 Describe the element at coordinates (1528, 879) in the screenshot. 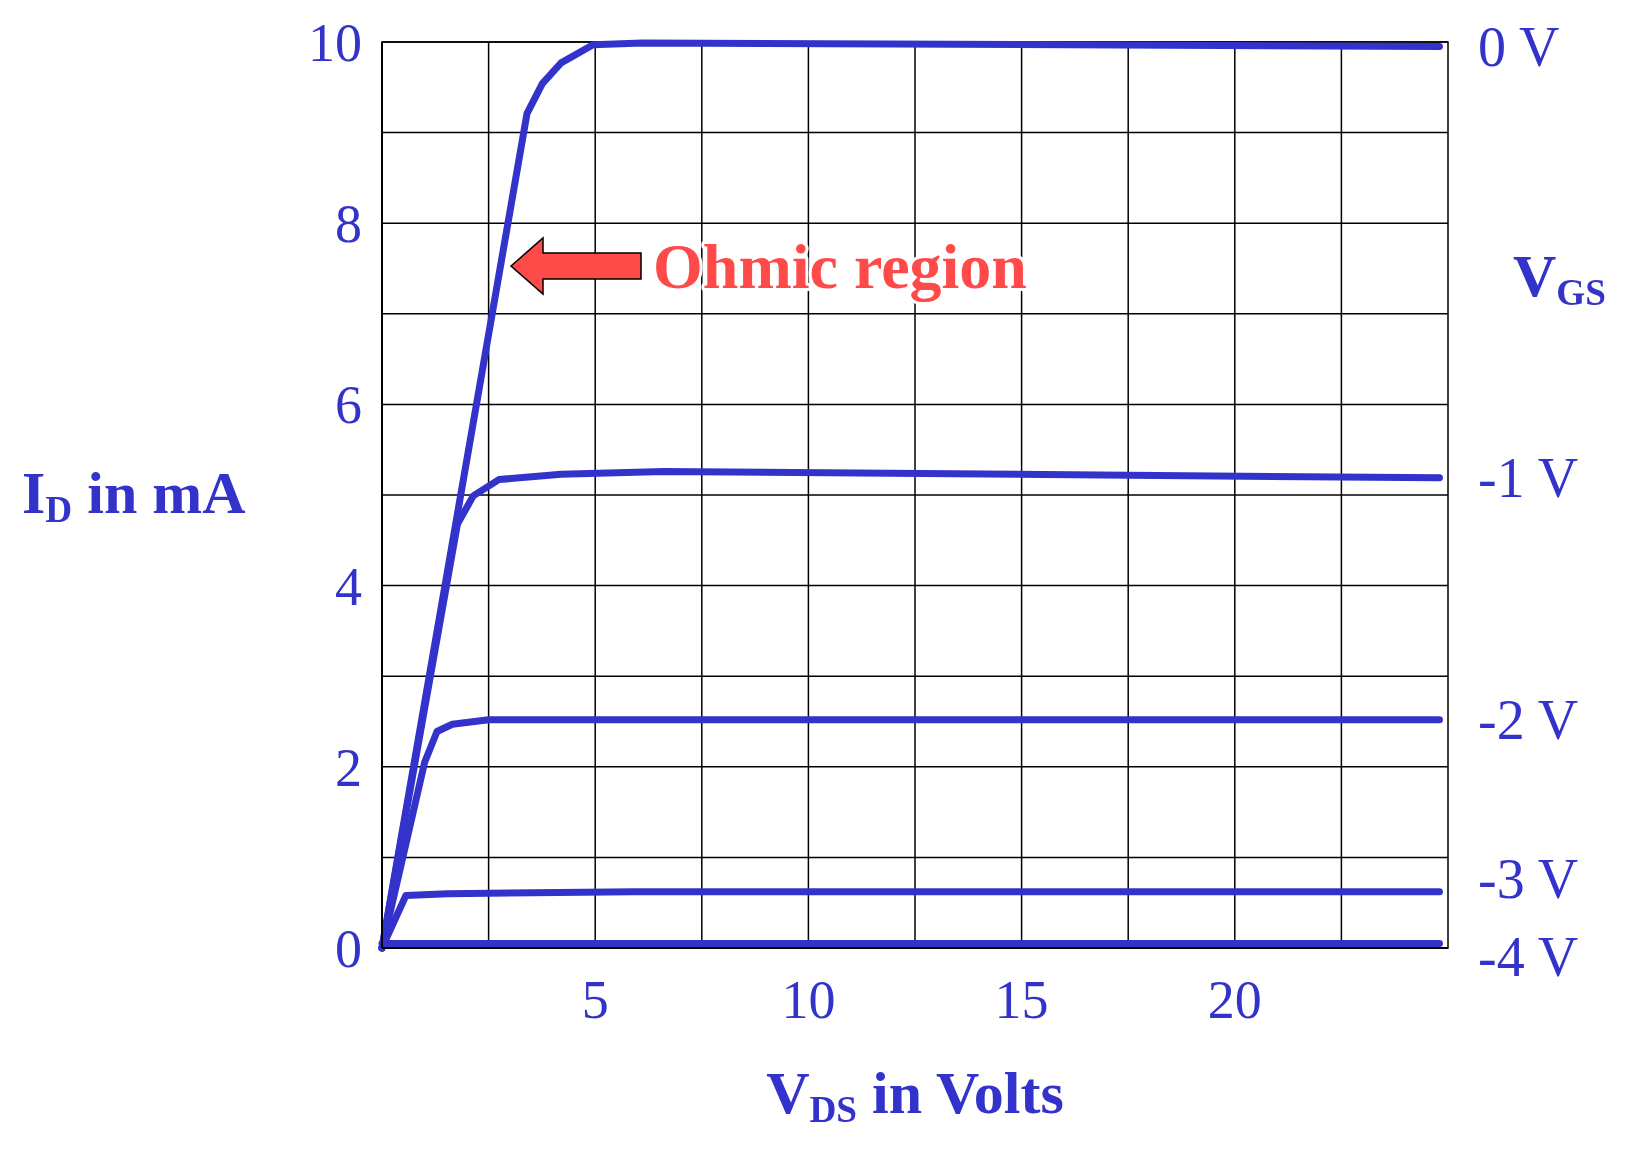

I see `series-label: -3 V` at that location.